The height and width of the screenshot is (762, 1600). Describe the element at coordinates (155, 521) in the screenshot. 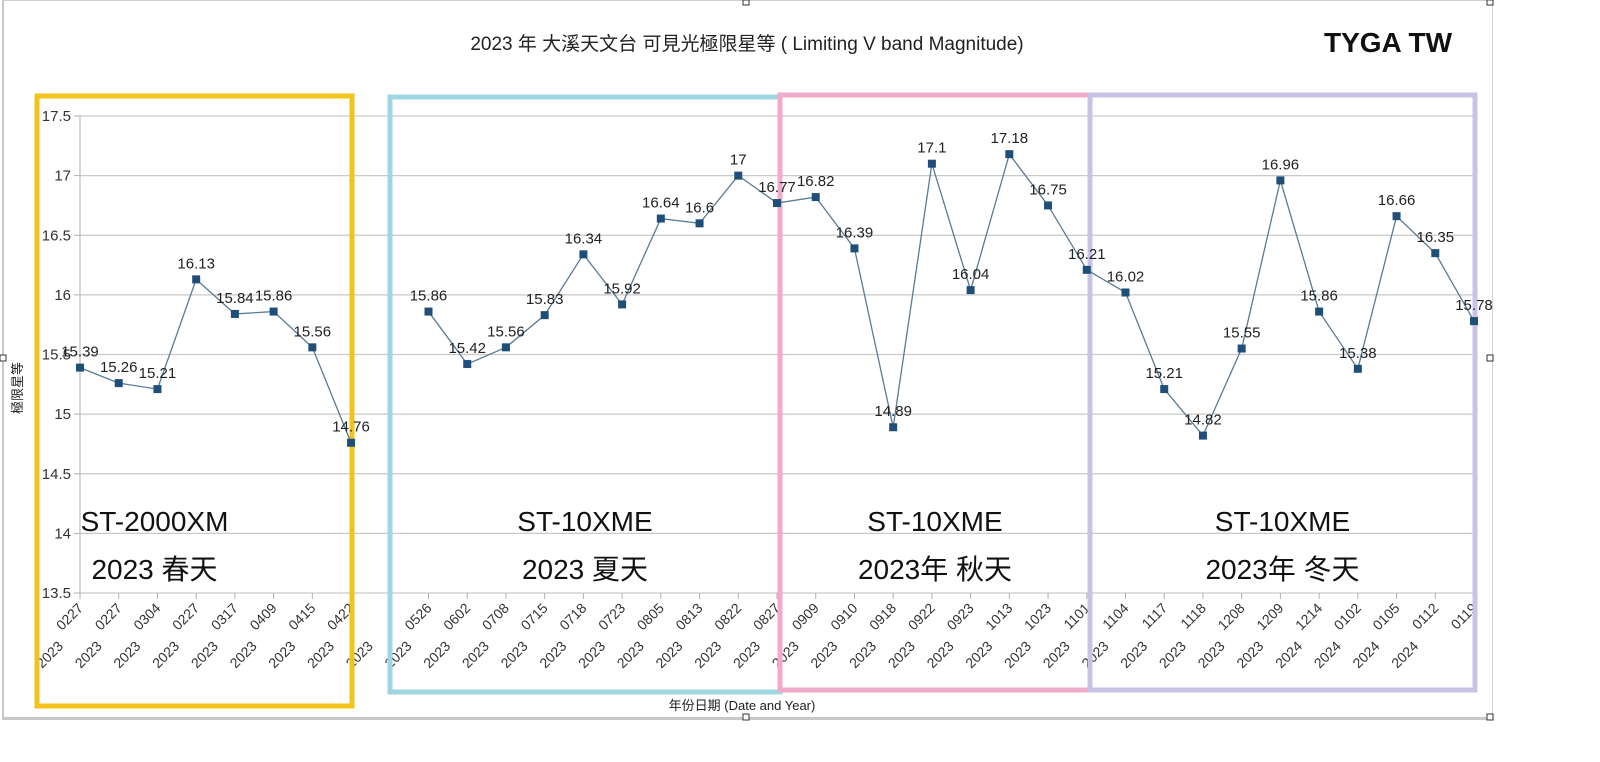

I see `instrument-label: ST-2000XM` at that location.